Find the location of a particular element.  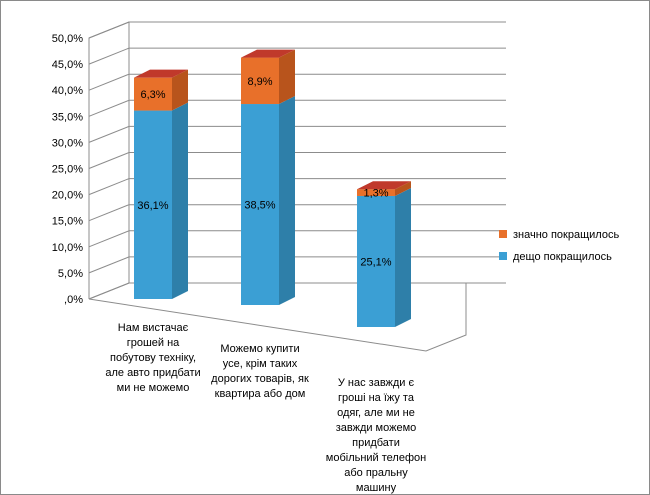

legend: значно покращилось дещо покращилось is located at coordinates (559, 246).